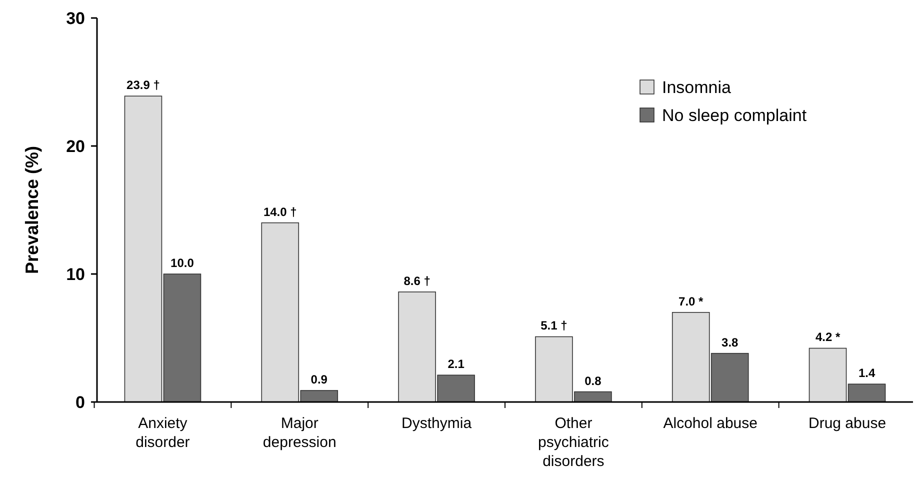 This screenshot has height=488, width=917. I want to click on x-tick-label: Alcohol abuse, so click(710, 423).